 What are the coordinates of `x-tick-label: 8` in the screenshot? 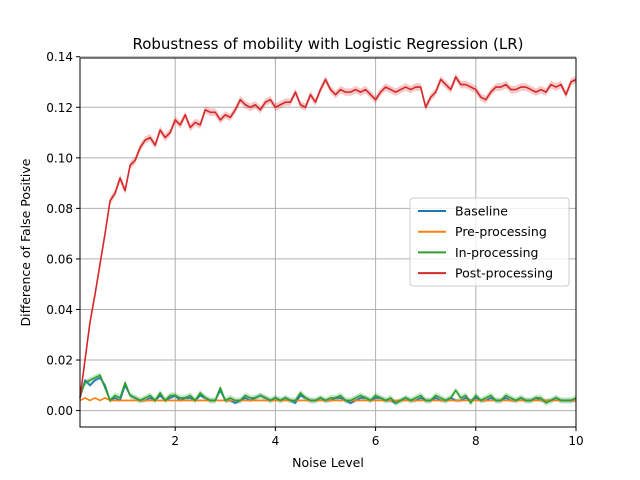 It's located at (476, 441).